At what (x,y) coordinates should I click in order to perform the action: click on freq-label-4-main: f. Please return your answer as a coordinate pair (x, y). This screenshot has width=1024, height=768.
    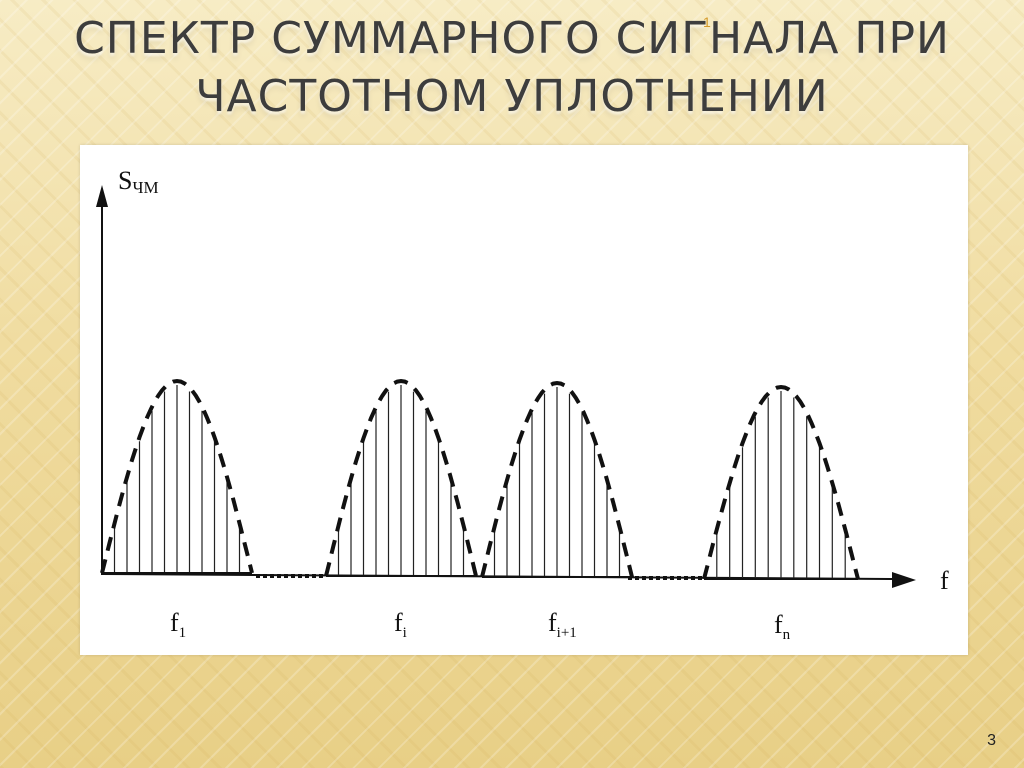
    Looking at the image, I should click on (778, 624).